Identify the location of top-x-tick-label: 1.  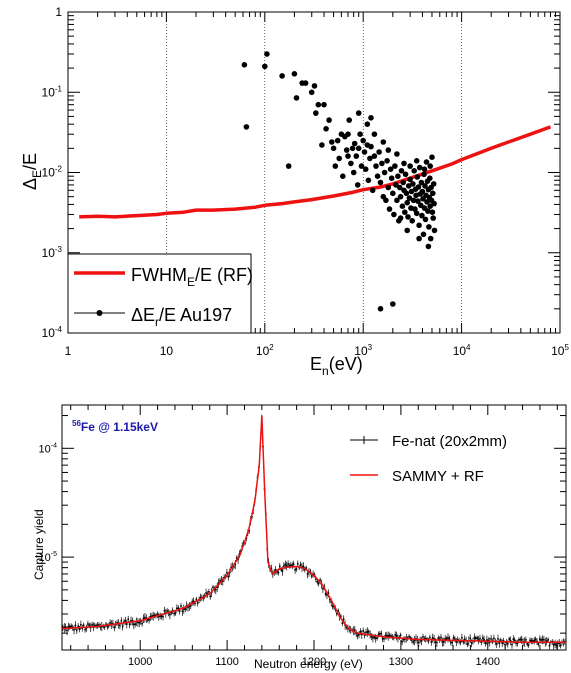
(68, 351).